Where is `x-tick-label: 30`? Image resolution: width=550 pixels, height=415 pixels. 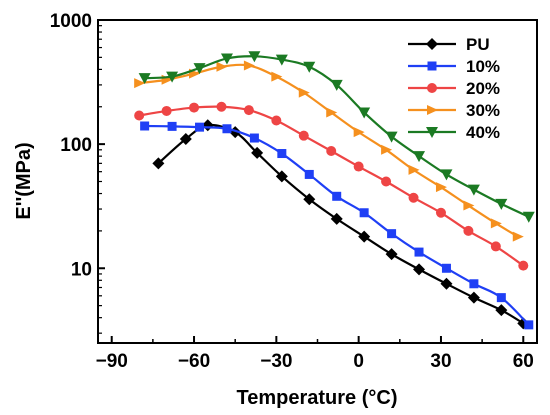 x-tick-label: 30 is located at coordinates (440, 361).